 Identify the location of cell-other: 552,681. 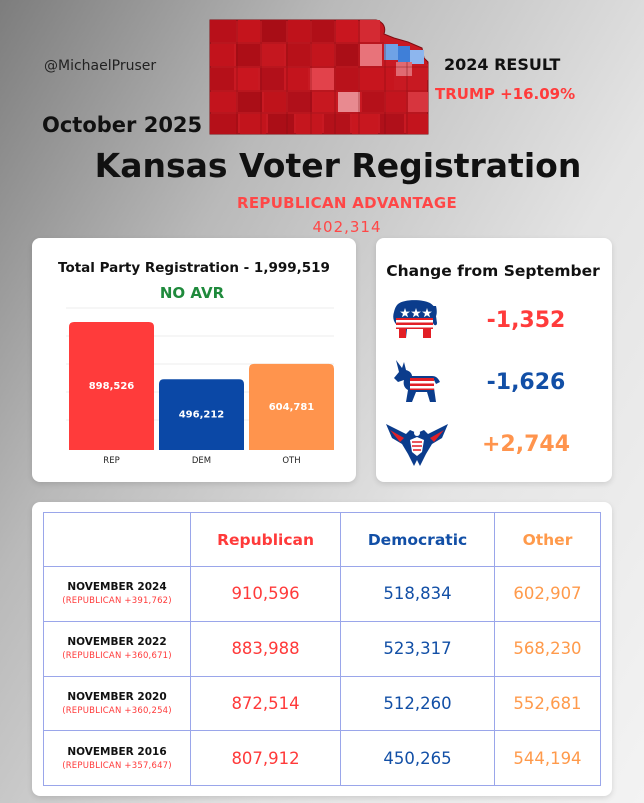
(547, 703).